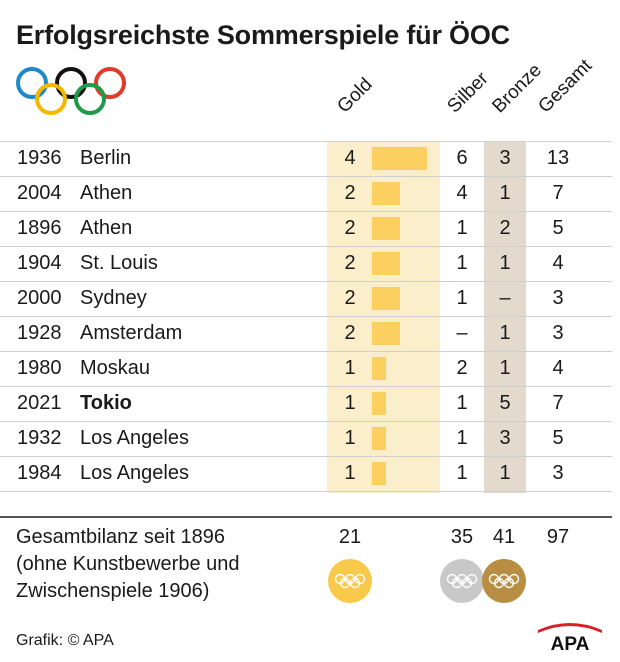 The height and width of the screenshot is (662, 620). What do you see at coordinates (39, 193) in the screenshot?
I see `row-year: 2004` at bounding box center [39, 193].